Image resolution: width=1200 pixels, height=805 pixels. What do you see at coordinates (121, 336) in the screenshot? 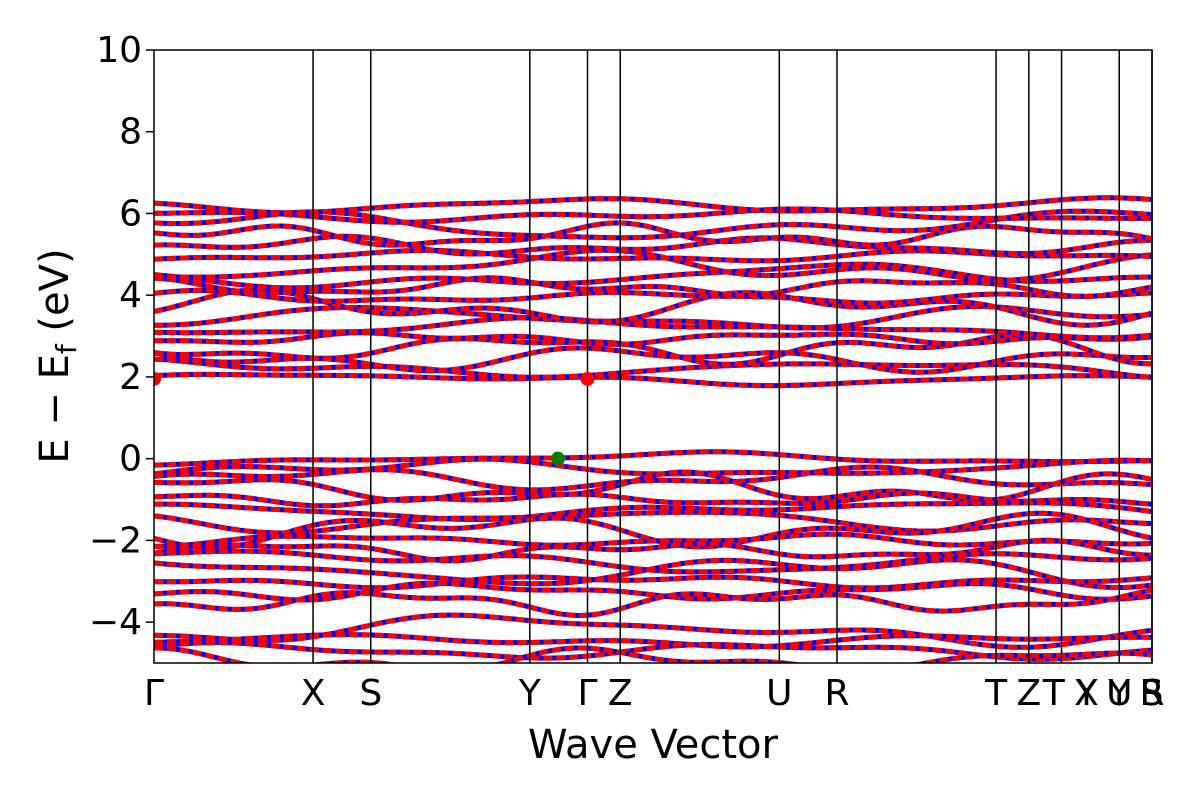
I see `y-ticks-group: −4 −2 0 2 4 6 8 10` at bounding box center [121, 336].